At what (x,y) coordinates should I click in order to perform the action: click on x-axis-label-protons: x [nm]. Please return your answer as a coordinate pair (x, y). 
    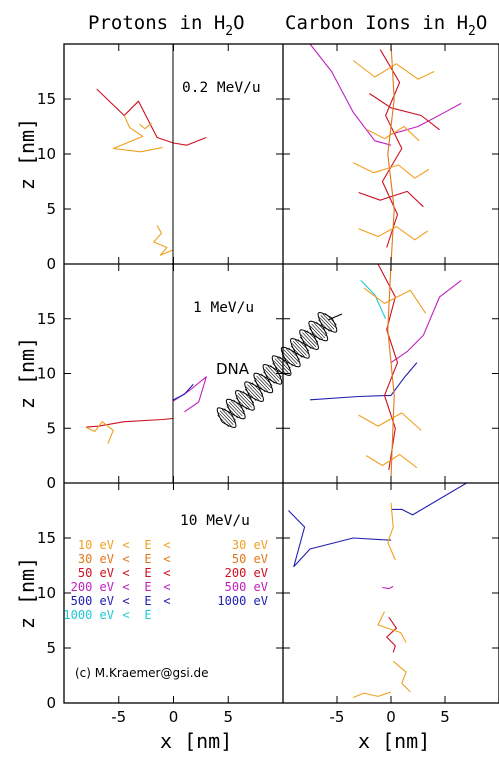
    Looking at the image, I should click on (196, 741).